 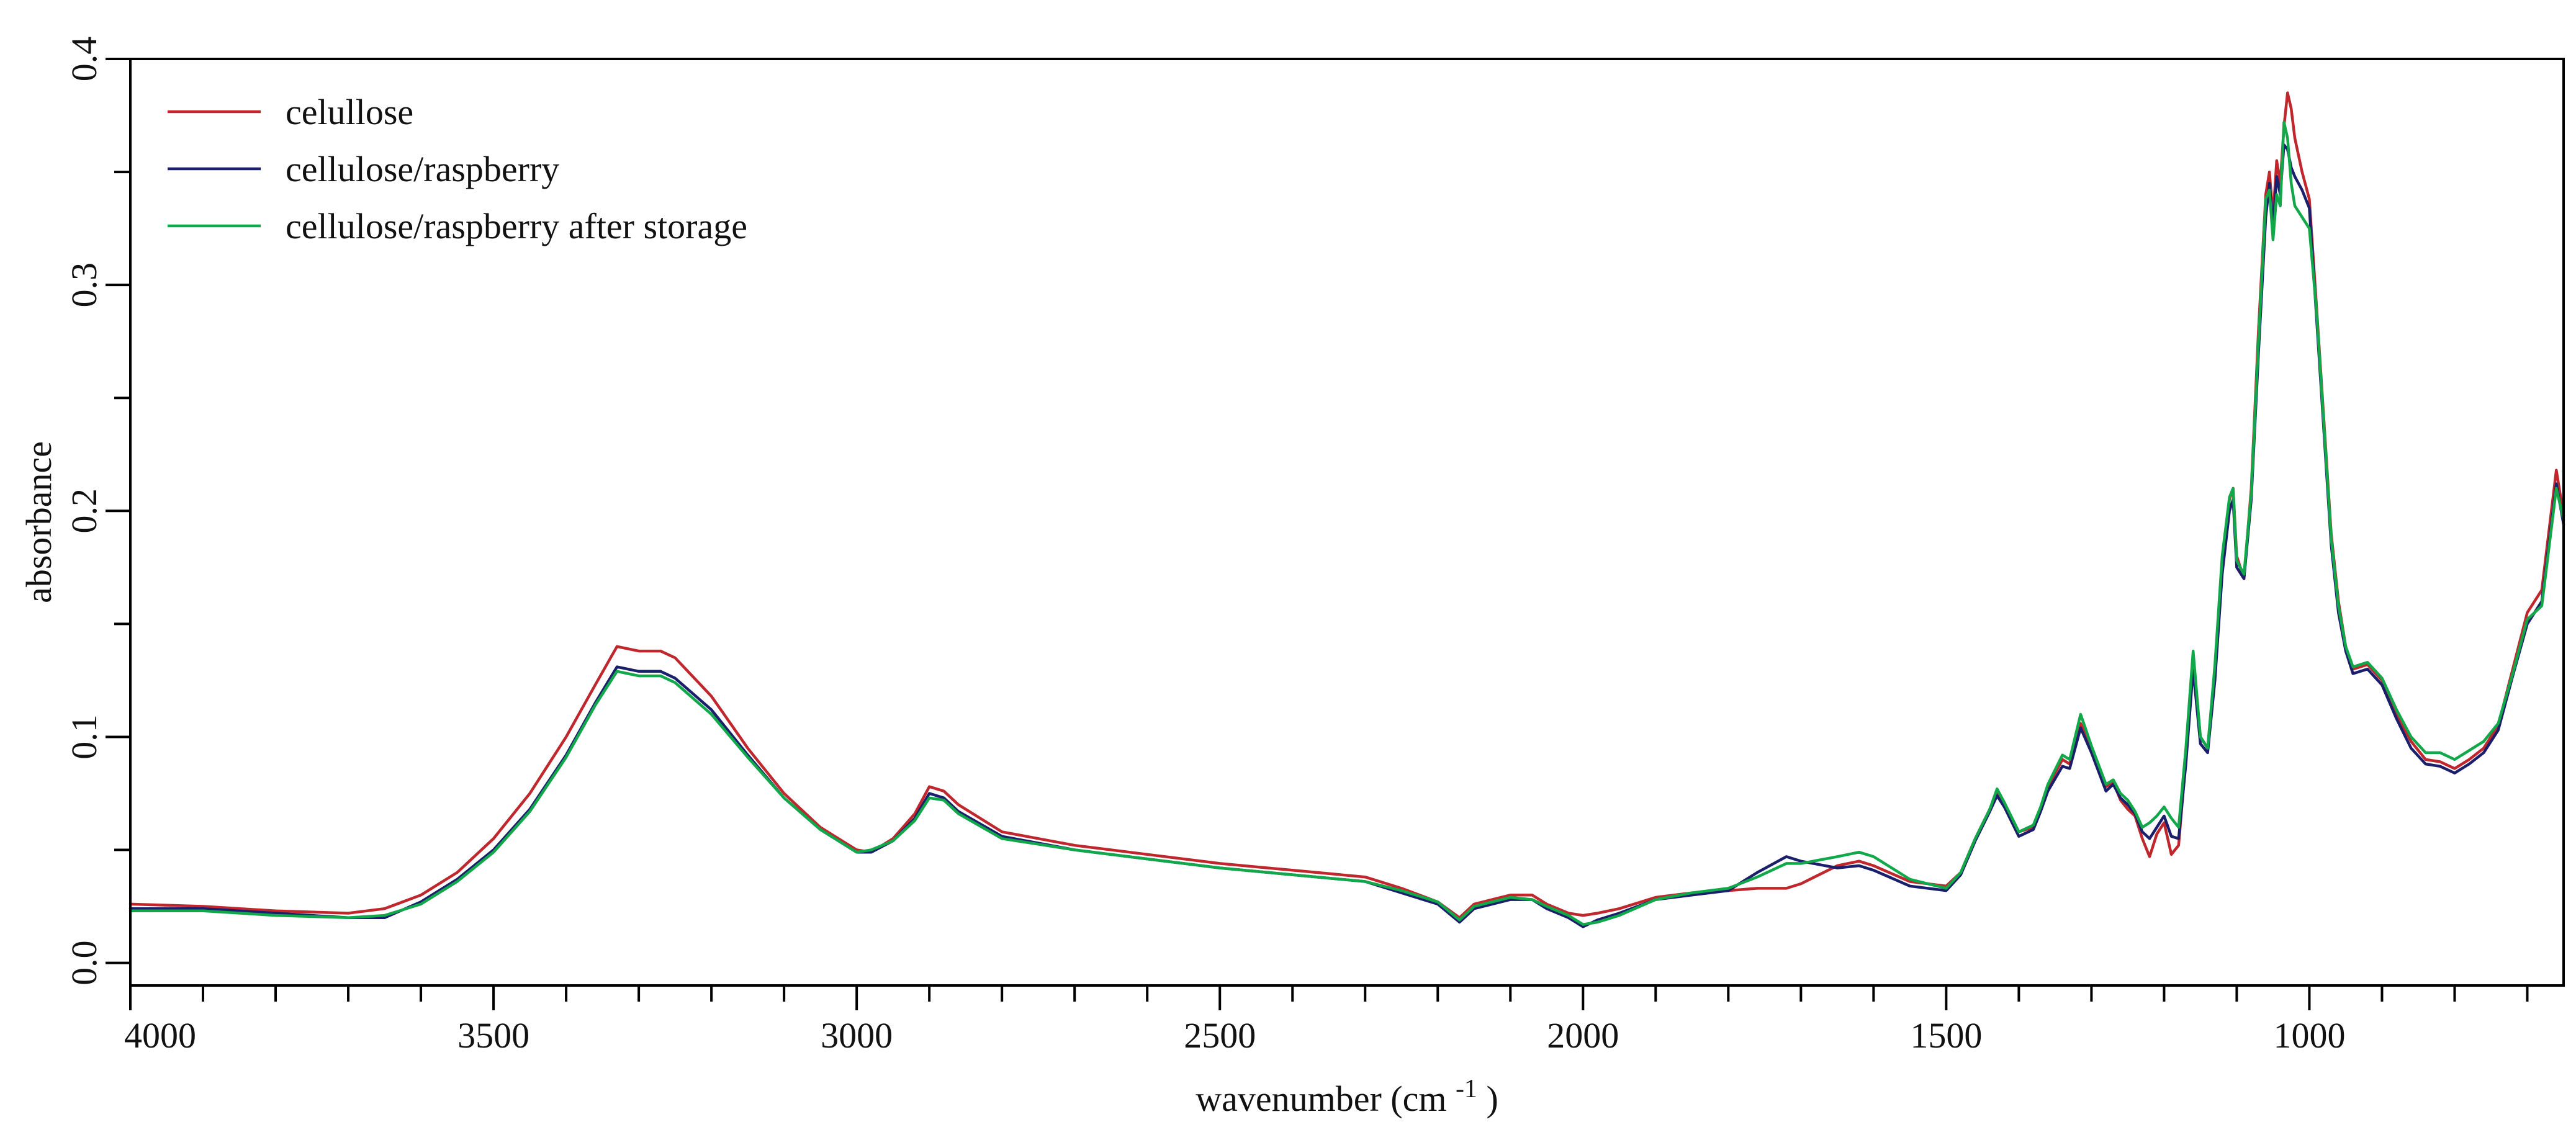 What do you see at coordinates (349, 112) in the screenshot?
I see `legend-label: celullose` at bounding box center [349, 112].